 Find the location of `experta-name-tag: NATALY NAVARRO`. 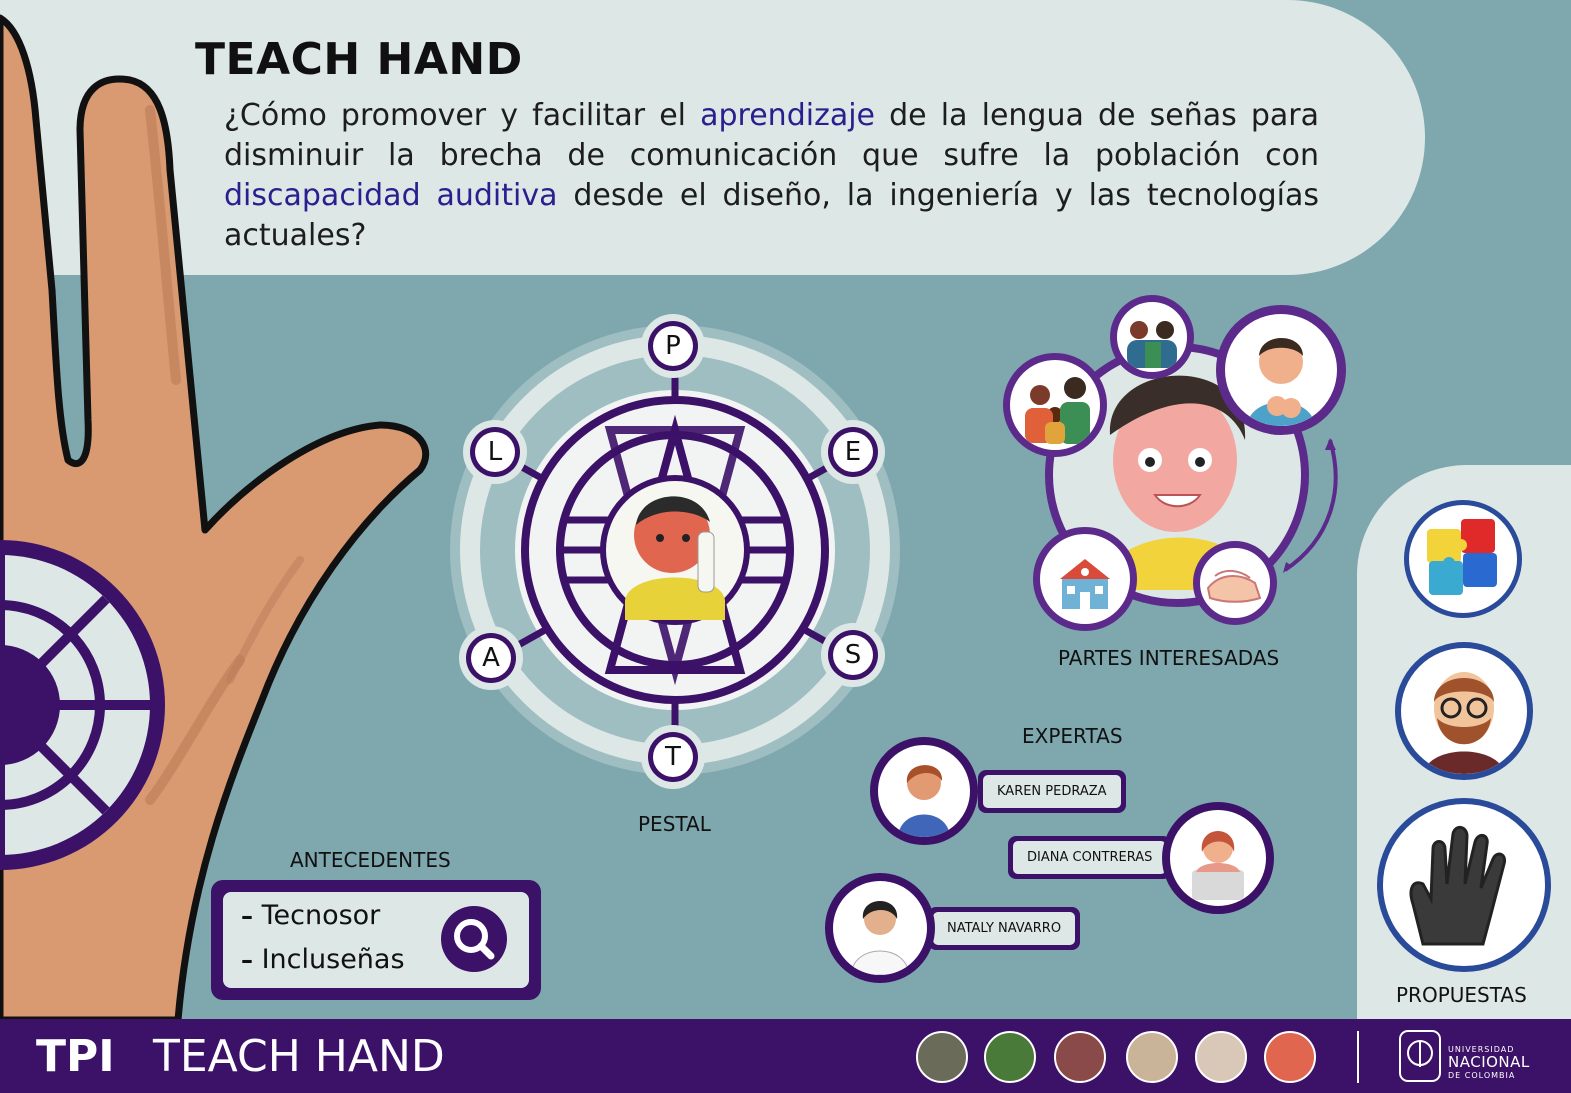

experta-name-tag: NATALY NAVARRO is located at coordinates (1004, 928).